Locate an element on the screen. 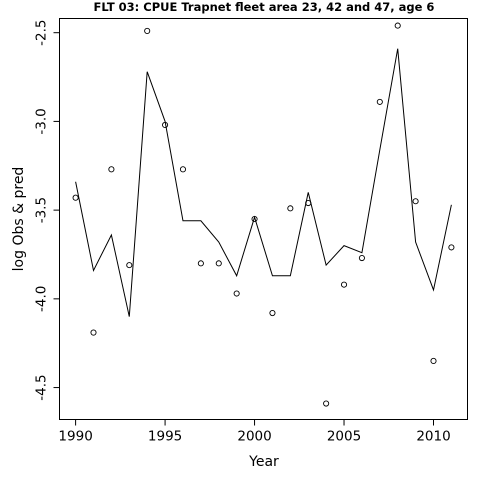 This screenshot has height=480, width=480. x-tick-label: 1995 is located at coordinates (165, 437).